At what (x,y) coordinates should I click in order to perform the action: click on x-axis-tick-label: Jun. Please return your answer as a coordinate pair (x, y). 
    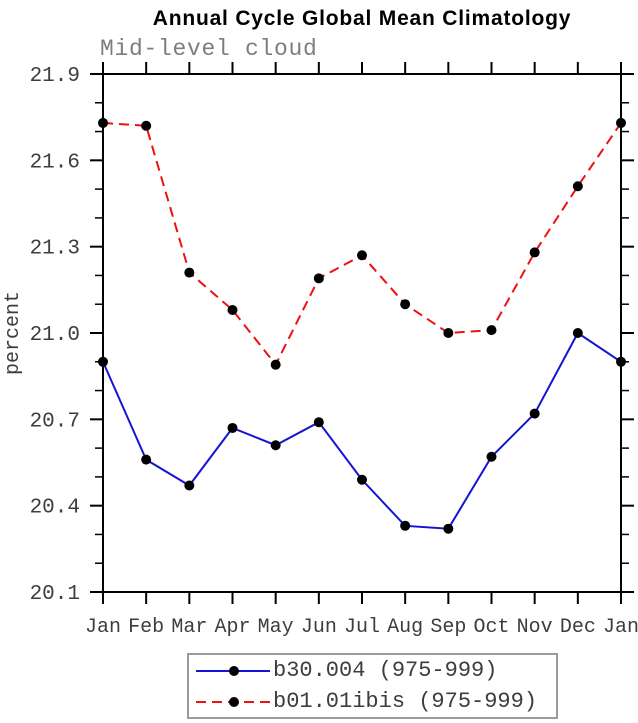
    Looking at the image, I should click on (319, 627).